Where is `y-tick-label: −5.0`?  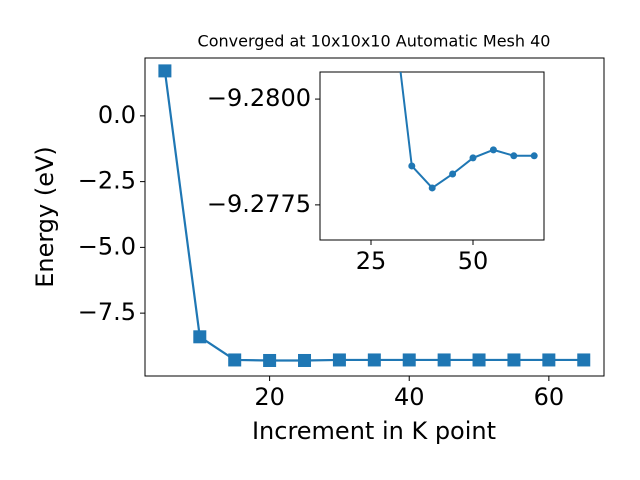
y-tick-label: −5.0 is located at coordinates (107, 246).